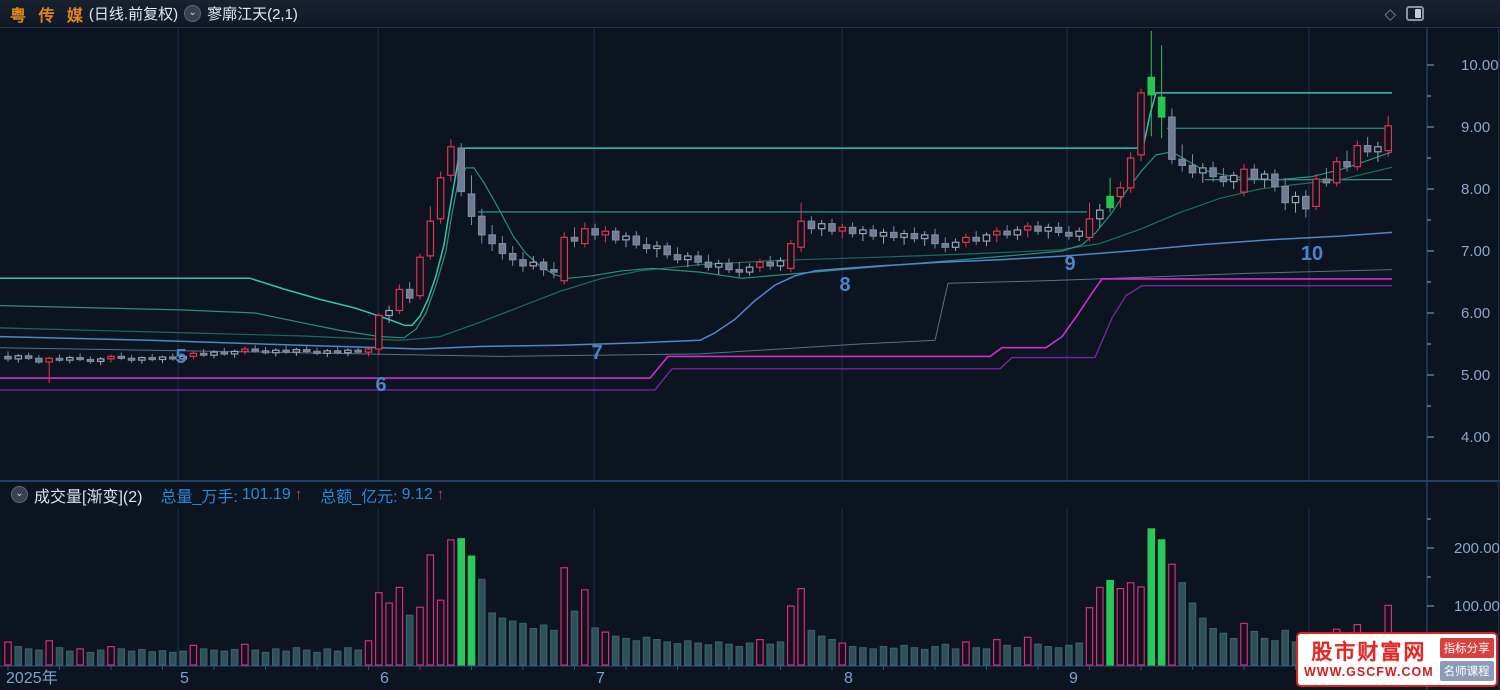 The image size is (1500, 690). Describe the element at coordinates (380, 385) in the screenshot. I see `svg-text: 6` at that location.